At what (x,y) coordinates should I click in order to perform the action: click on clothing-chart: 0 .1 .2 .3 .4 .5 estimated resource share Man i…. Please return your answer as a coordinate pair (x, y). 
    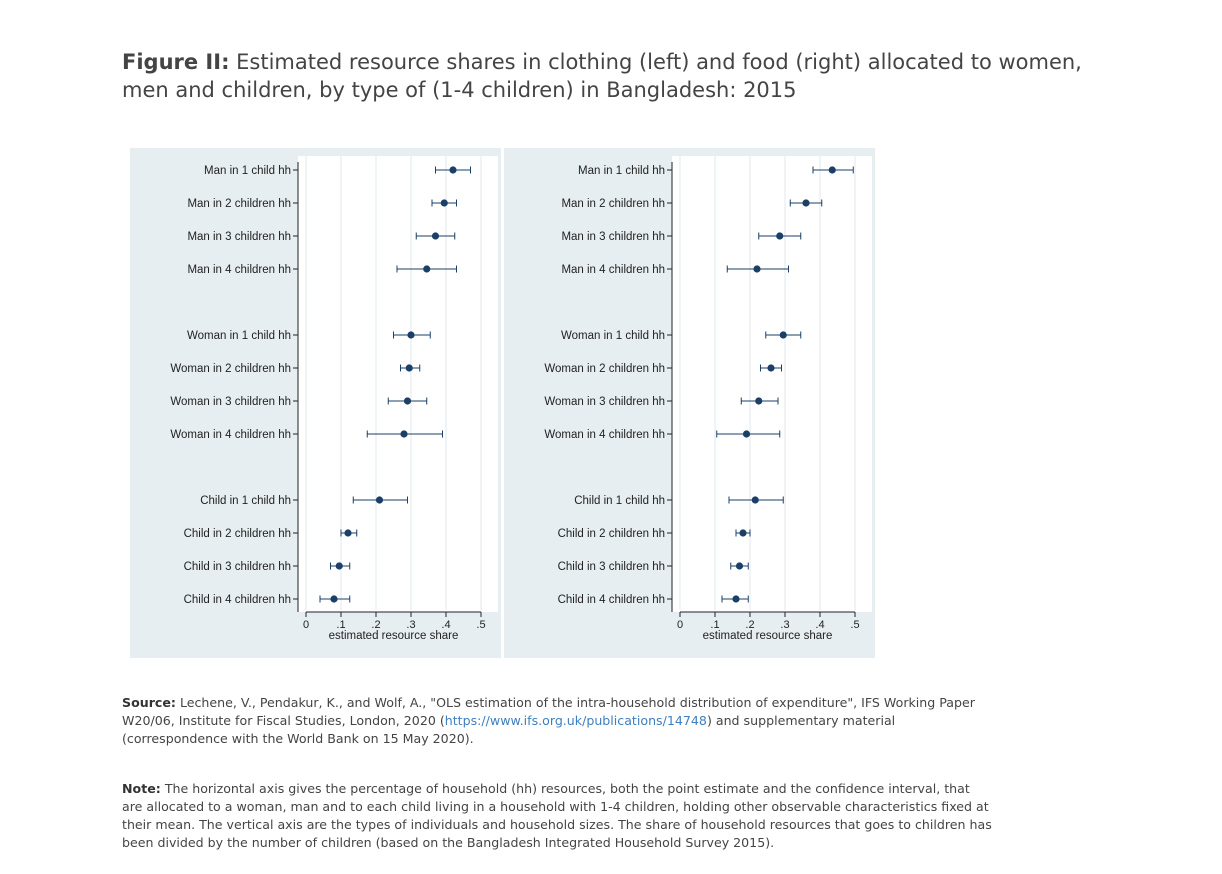
    Looking at the image, I should click on (334, 399).